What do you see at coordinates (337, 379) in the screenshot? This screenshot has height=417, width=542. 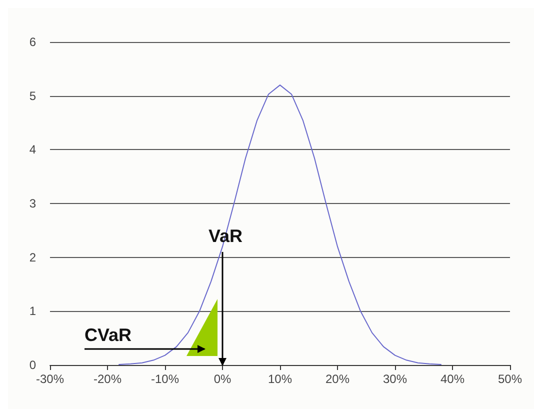 I see `x-tick-label: 20%` at bounding box center [337, 379].